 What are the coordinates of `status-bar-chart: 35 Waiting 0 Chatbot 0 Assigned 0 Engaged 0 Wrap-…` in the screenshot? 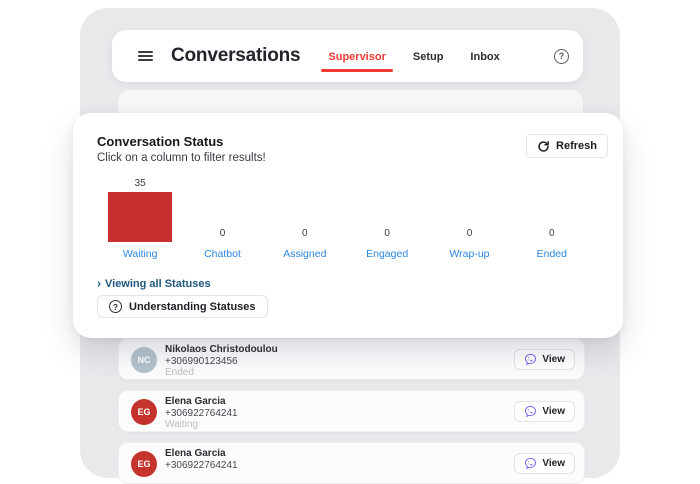 It's located at (346, 217).